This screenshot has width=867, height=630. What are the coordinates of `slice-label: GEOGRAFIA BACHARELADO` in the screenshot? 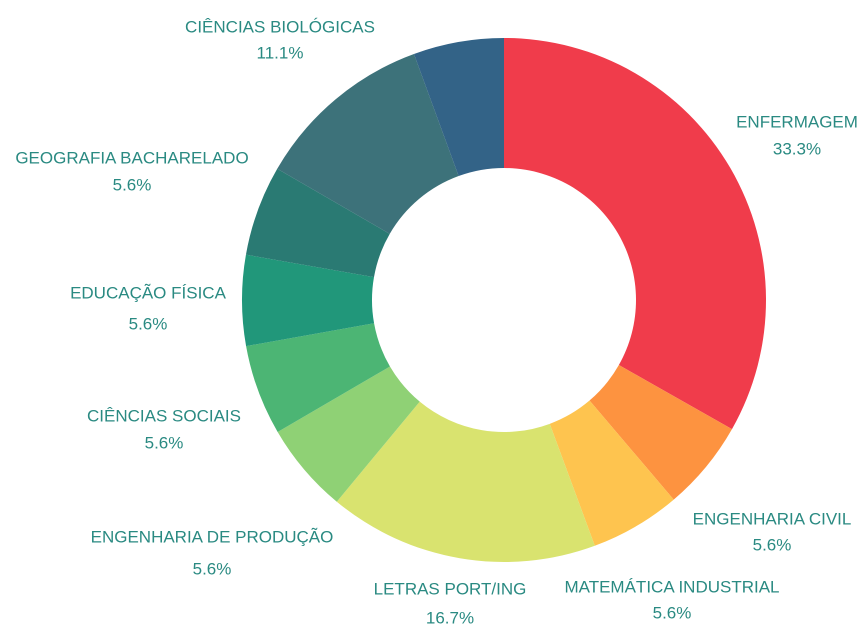 It's located at (131, 157).